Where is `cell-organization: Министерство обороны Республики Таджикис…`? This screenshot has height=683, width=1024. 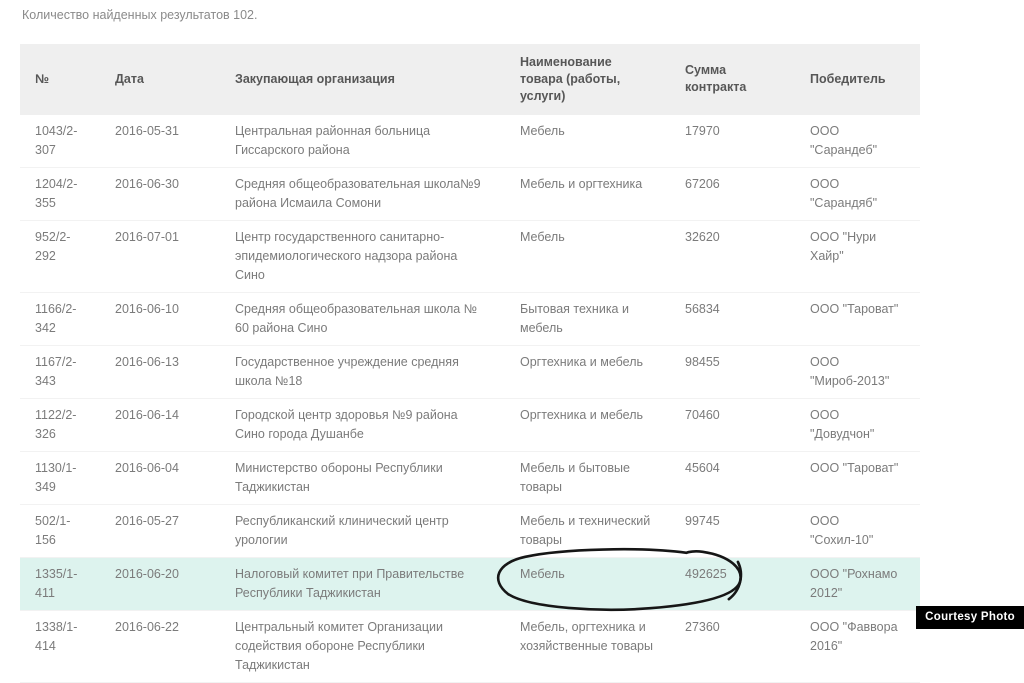 cell-organization: Министерство обороны Республики Таджикис… is located at coordinates (362, 478).